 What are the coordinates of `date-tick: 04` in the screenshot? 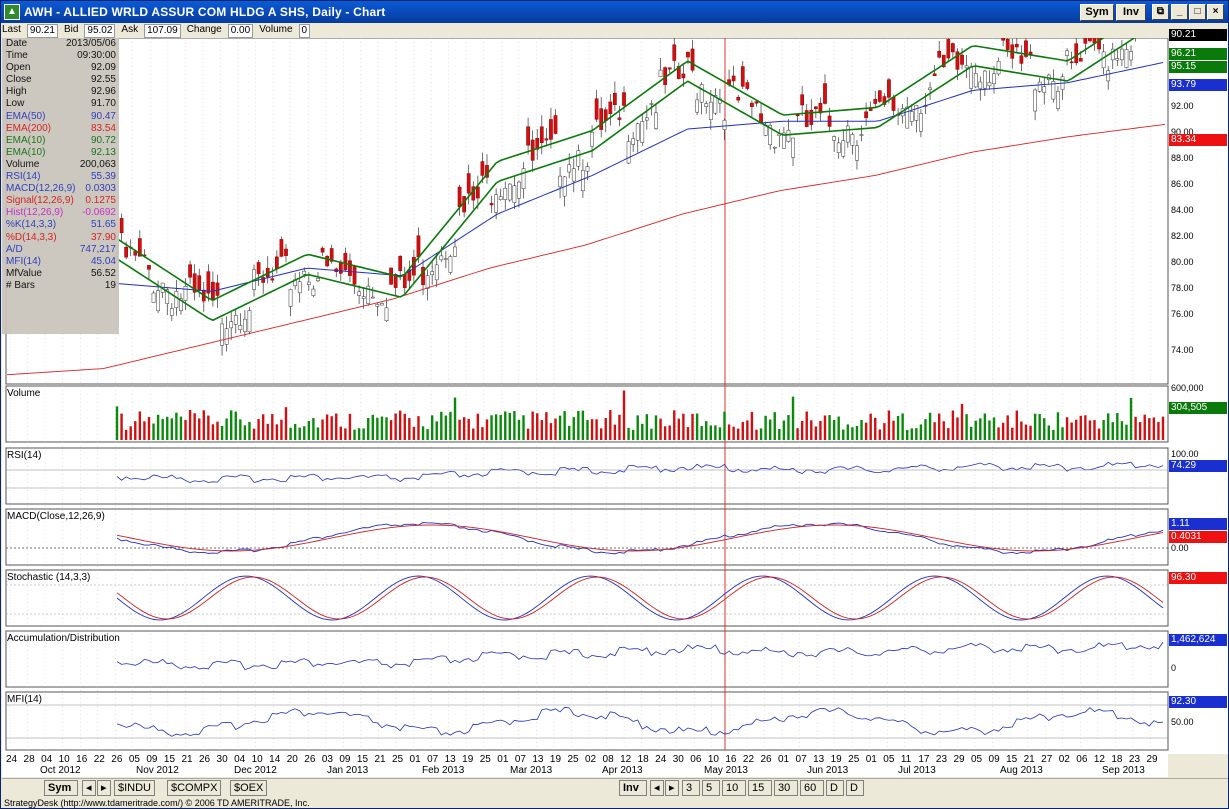 It's located at (47, 759).